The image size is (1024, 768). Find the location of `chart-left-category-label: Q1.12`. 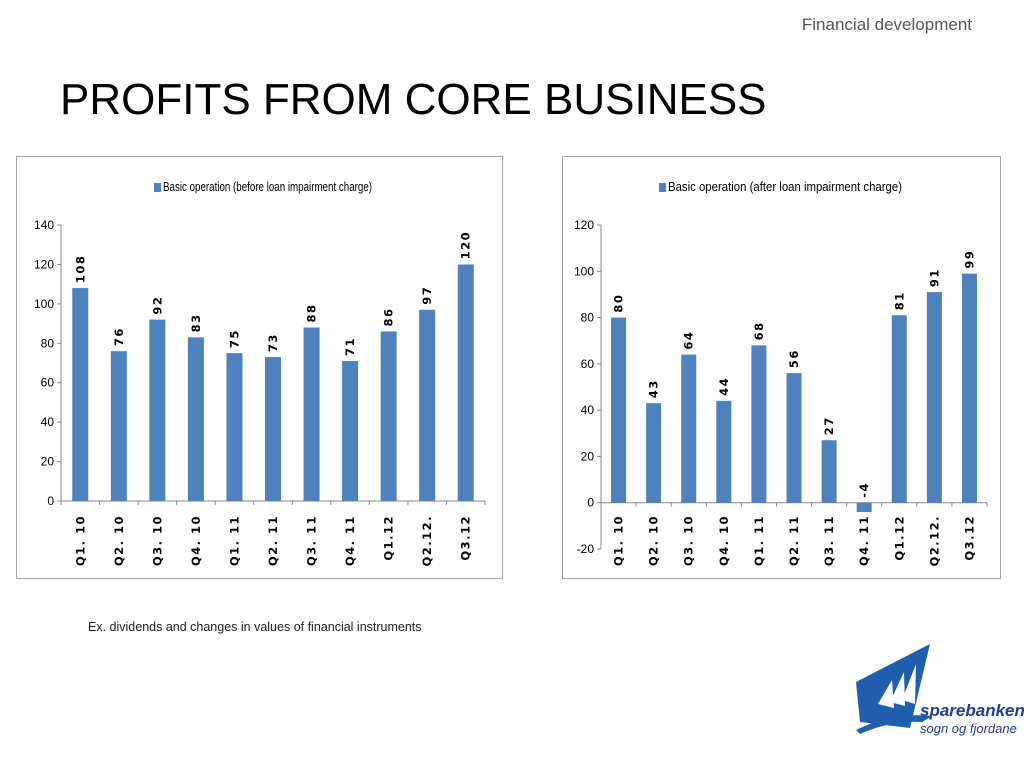

chart-left-category-label: Q1.12 is located at coordinates (389, 538).